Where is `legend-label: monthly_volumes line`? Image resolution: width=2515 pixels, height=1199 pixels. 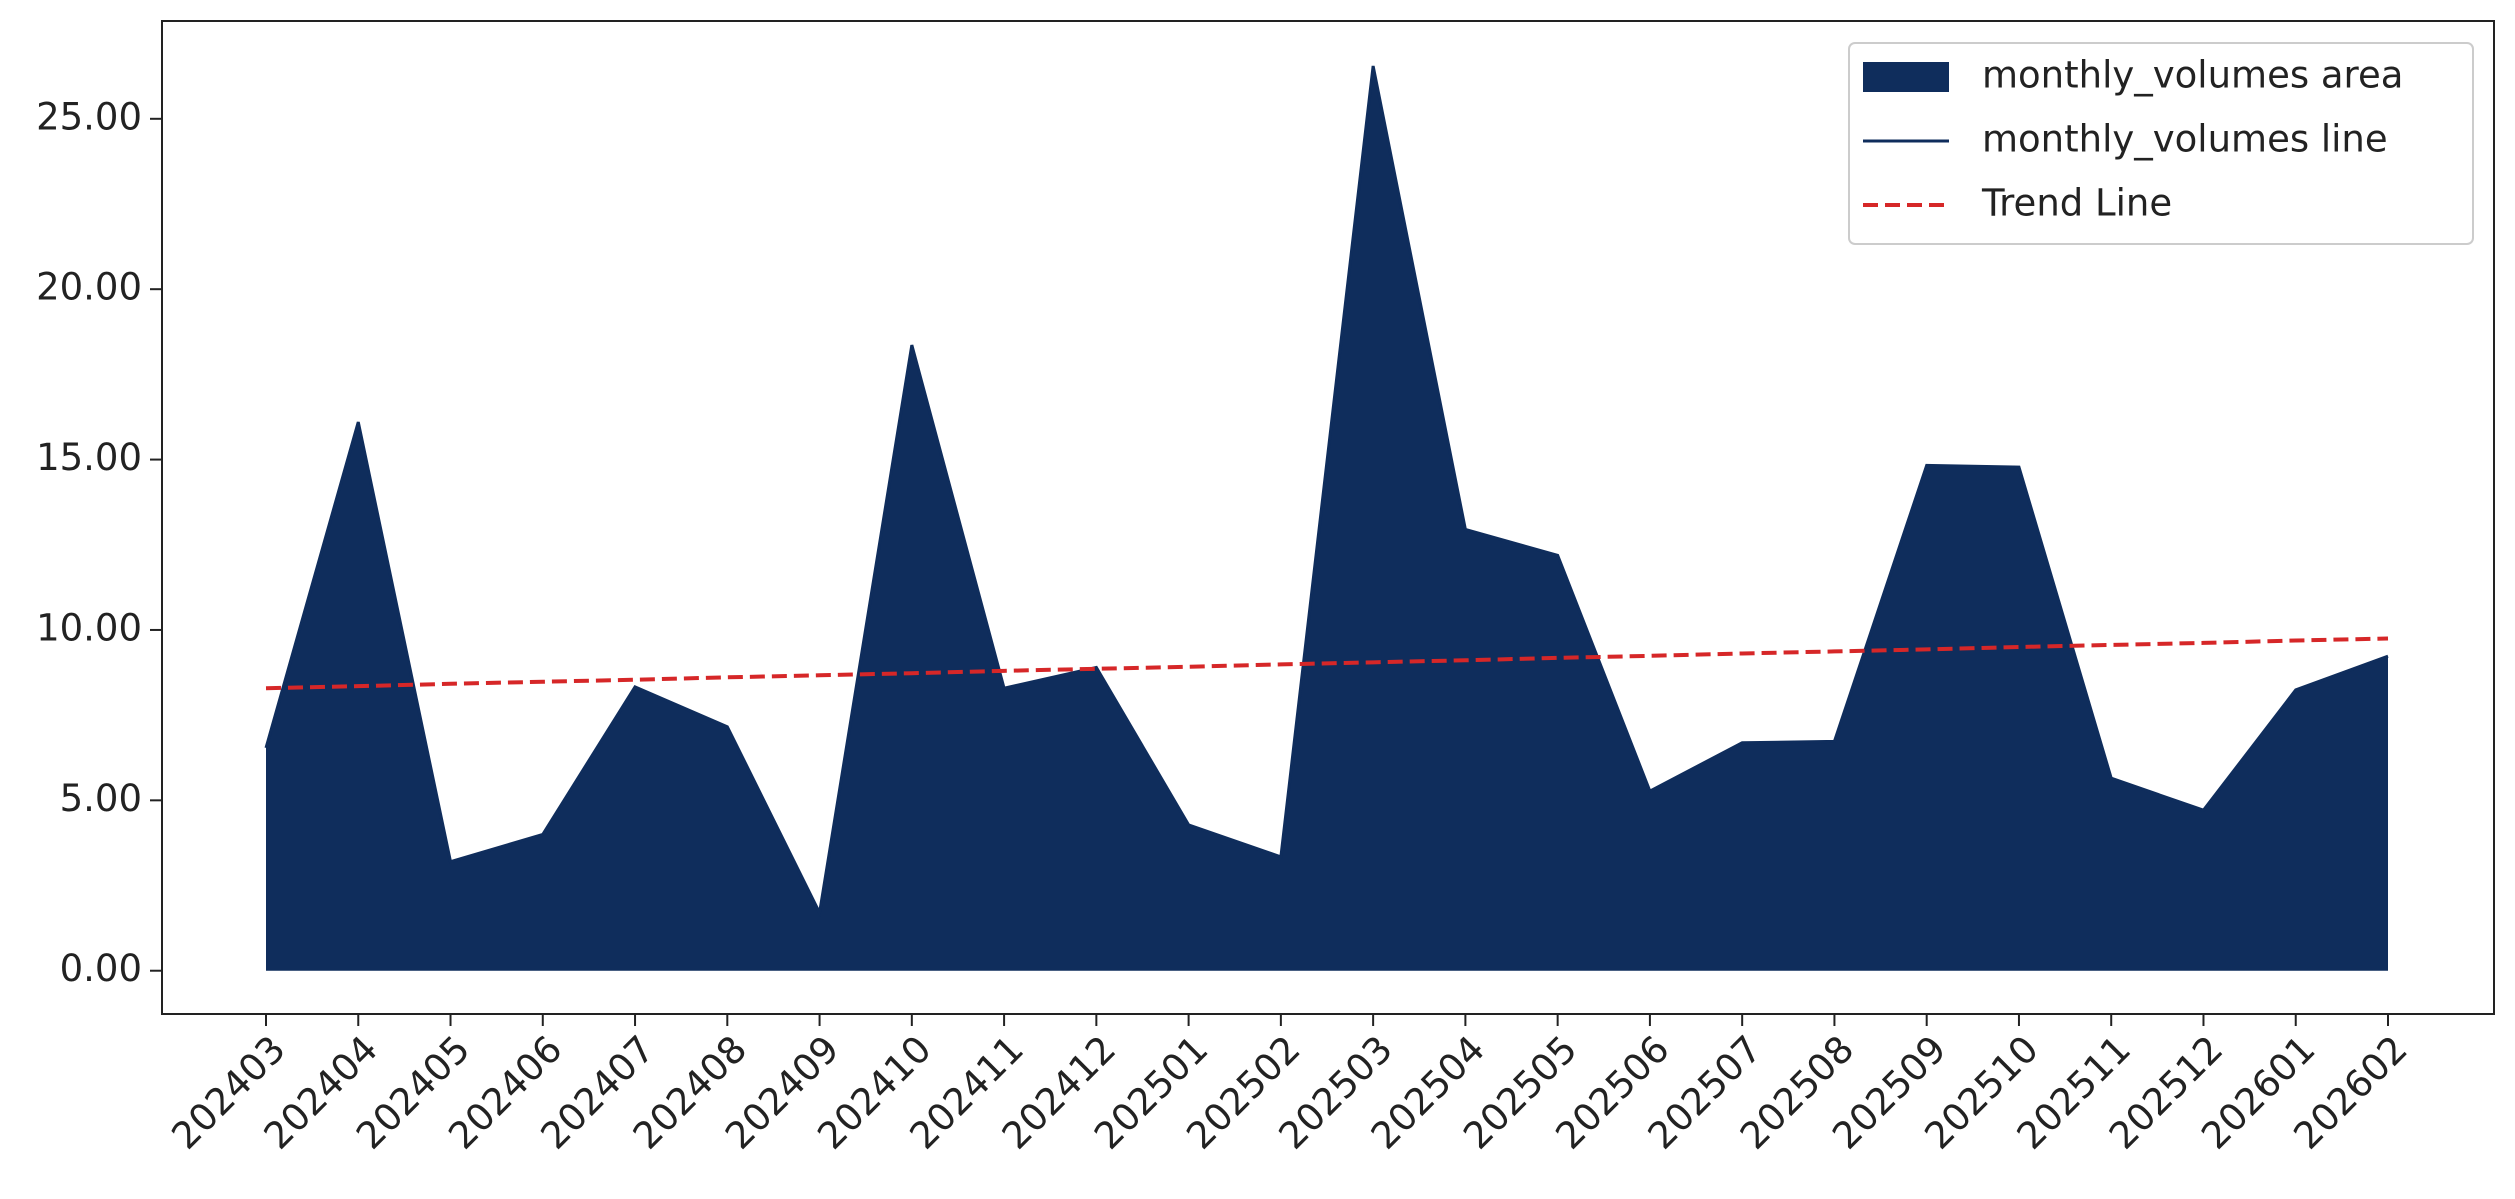 legend-label: monthly_volumes line is located at coordinates (2185, 139).